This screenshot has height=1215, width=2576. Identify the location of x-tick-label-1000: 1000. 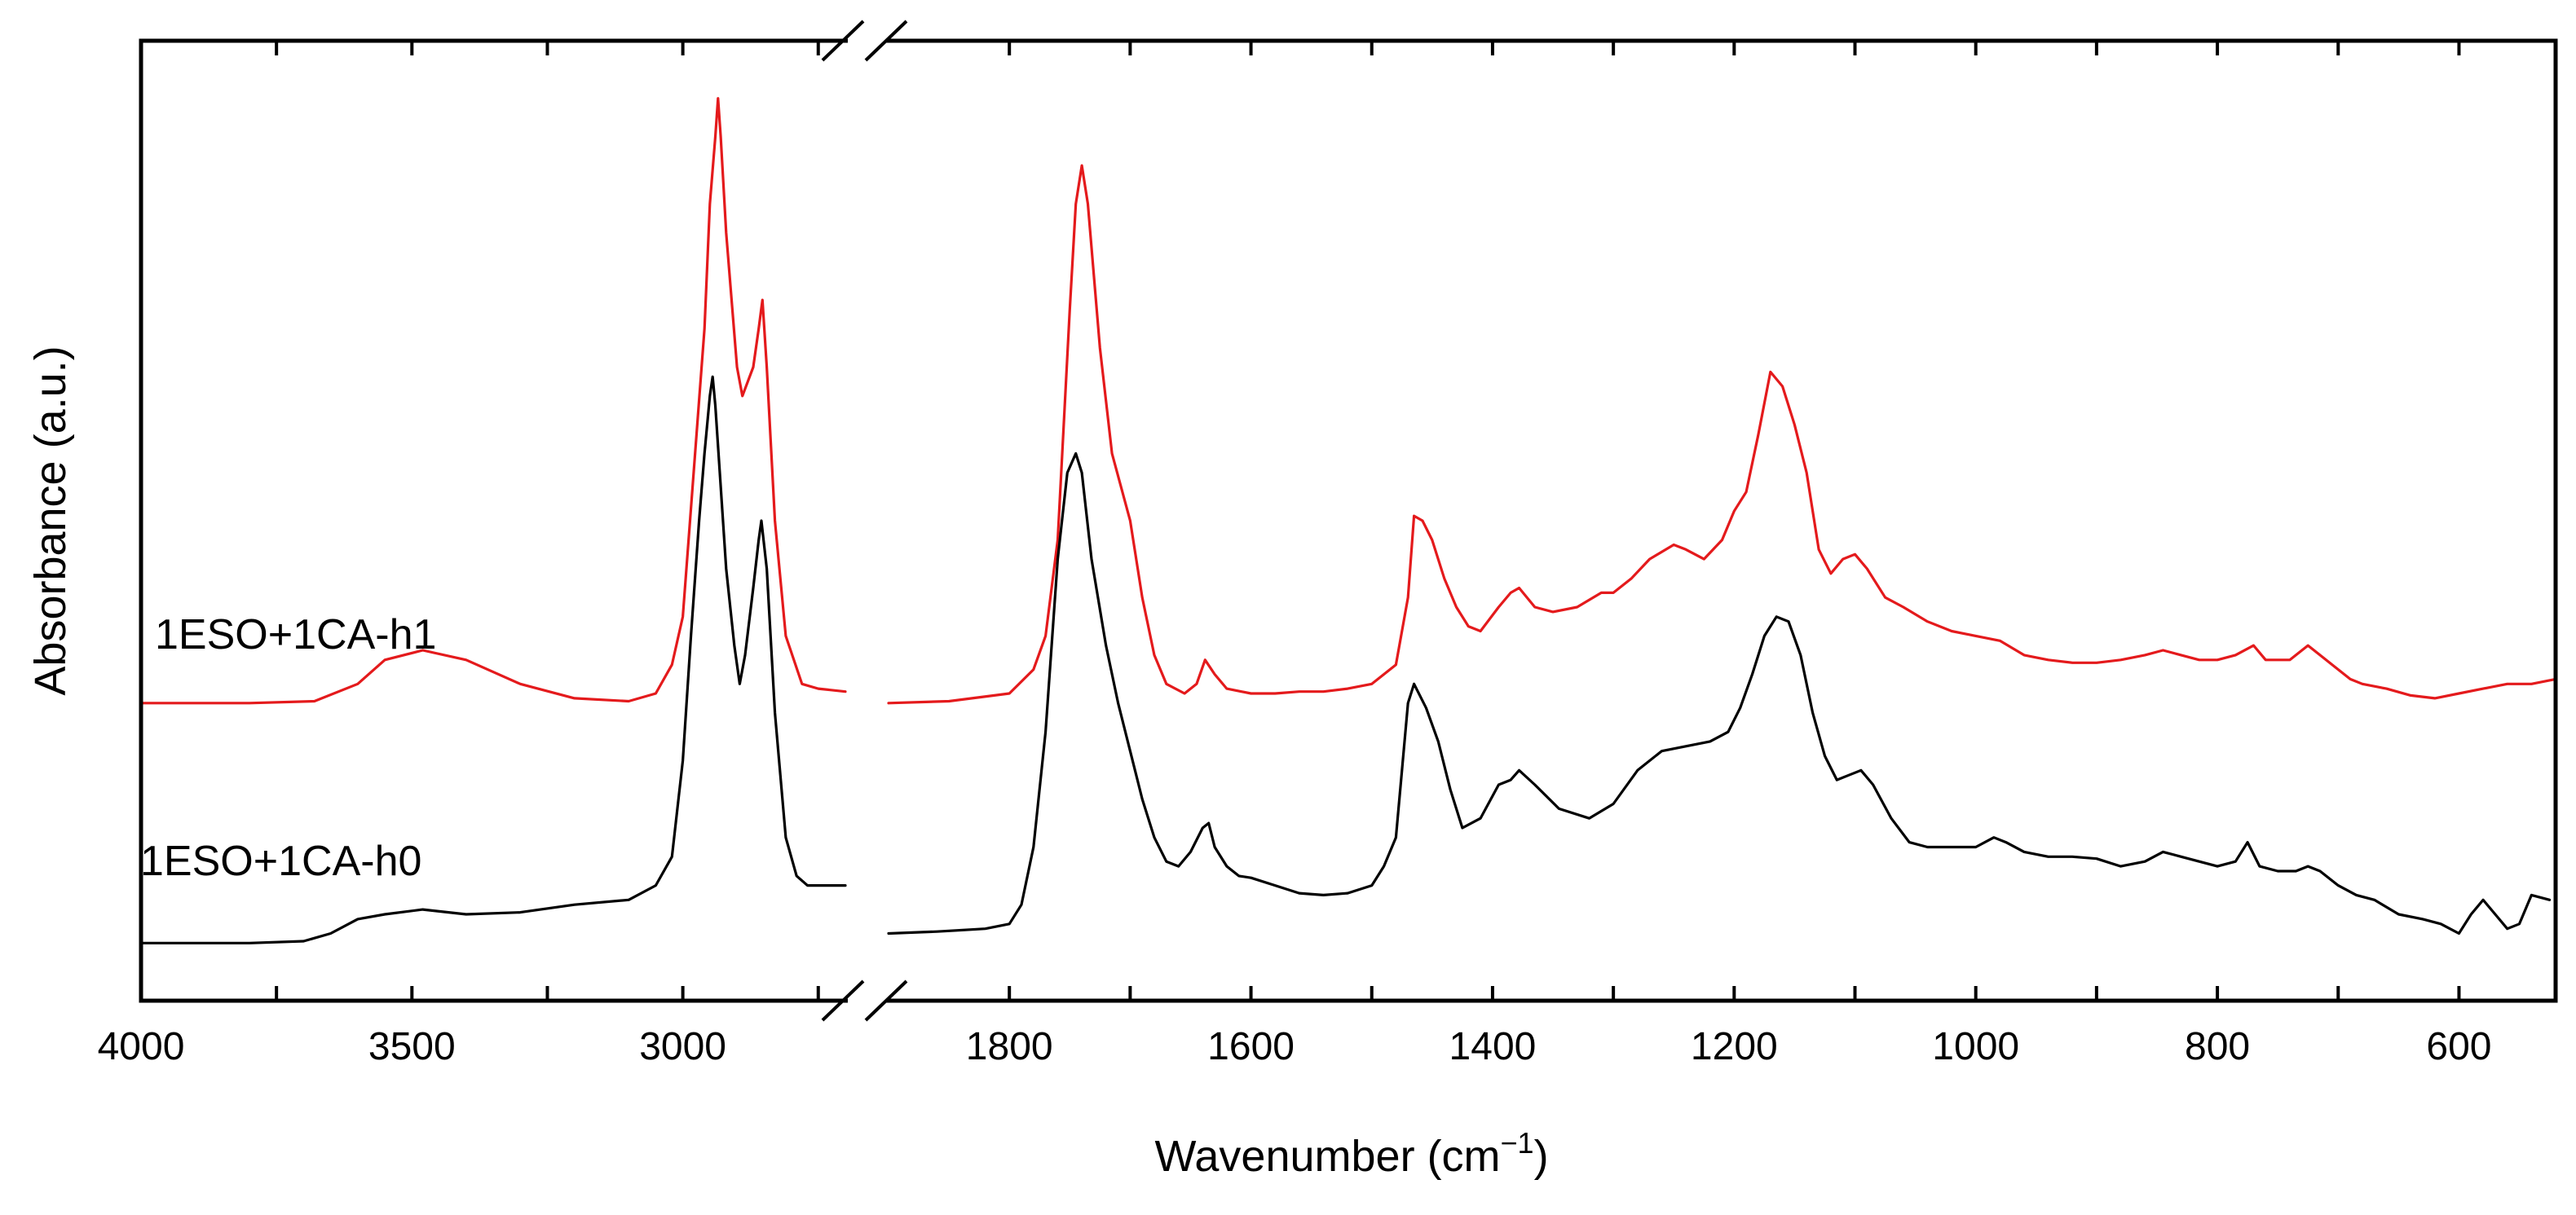
(1975, 1046).